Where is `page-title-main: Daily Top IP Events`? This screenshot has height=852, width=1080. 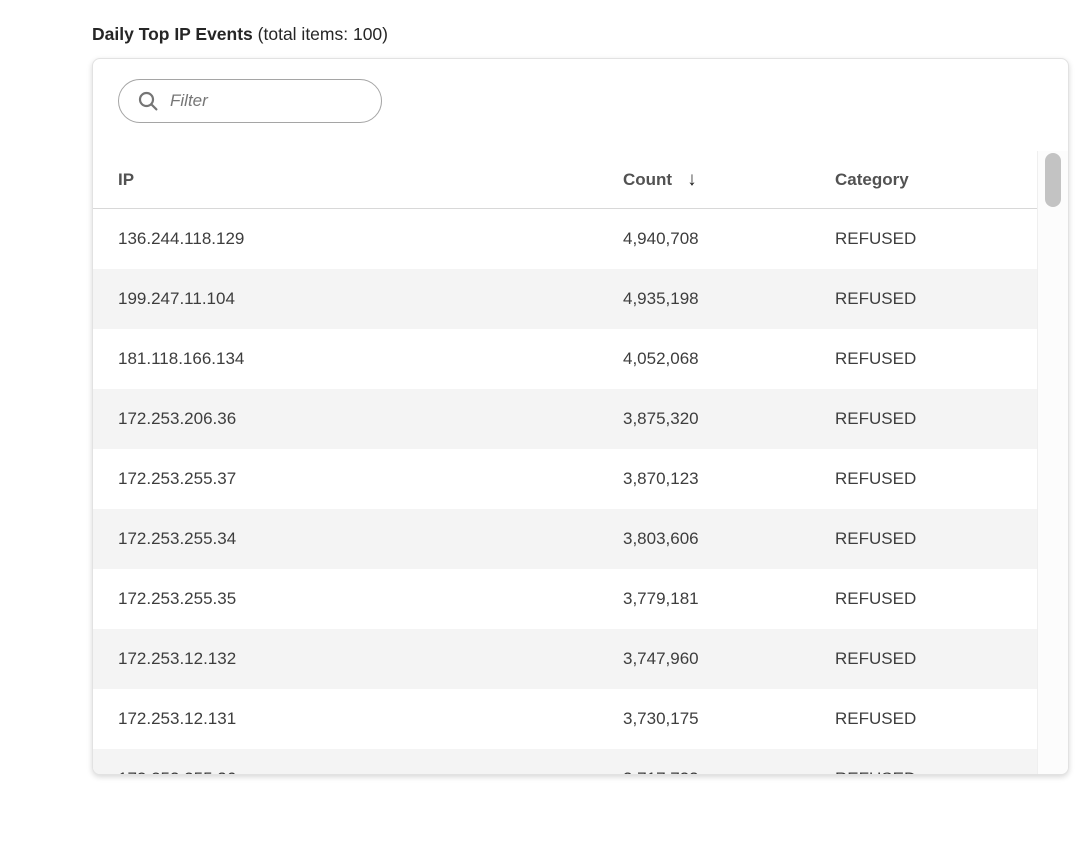 page-title-main: Daily Top IP Events is located at coordinates (172, 34).